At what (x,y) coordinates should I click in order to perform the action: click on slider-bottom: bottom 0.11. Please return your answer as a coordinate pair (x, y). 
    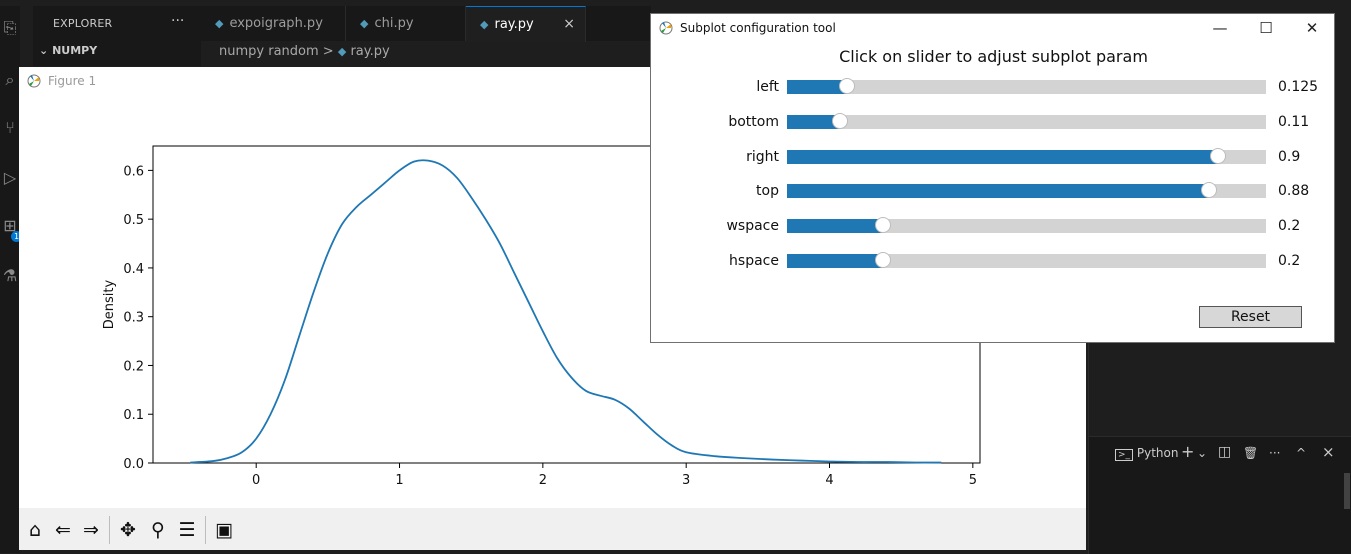
    Looking at the image, I should click on (993, 122).